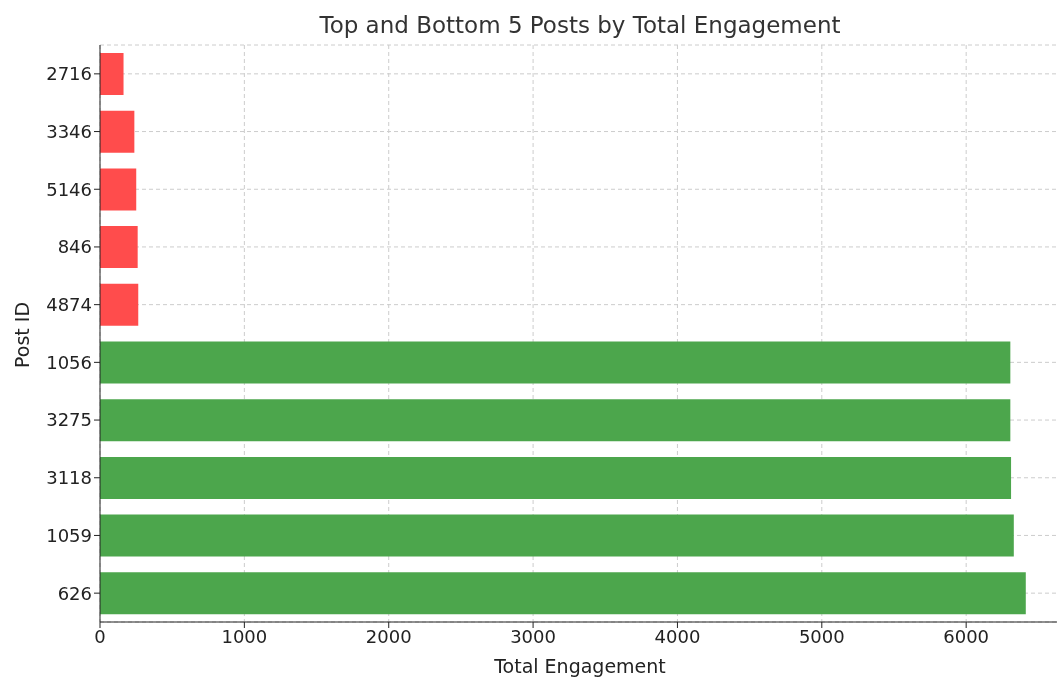 Image resolution: width=1057 pixels, height=678 pixels. Describe the element at coordinates (74, 247) in the screenshot. I see `y-tick-label: 846` at that location.